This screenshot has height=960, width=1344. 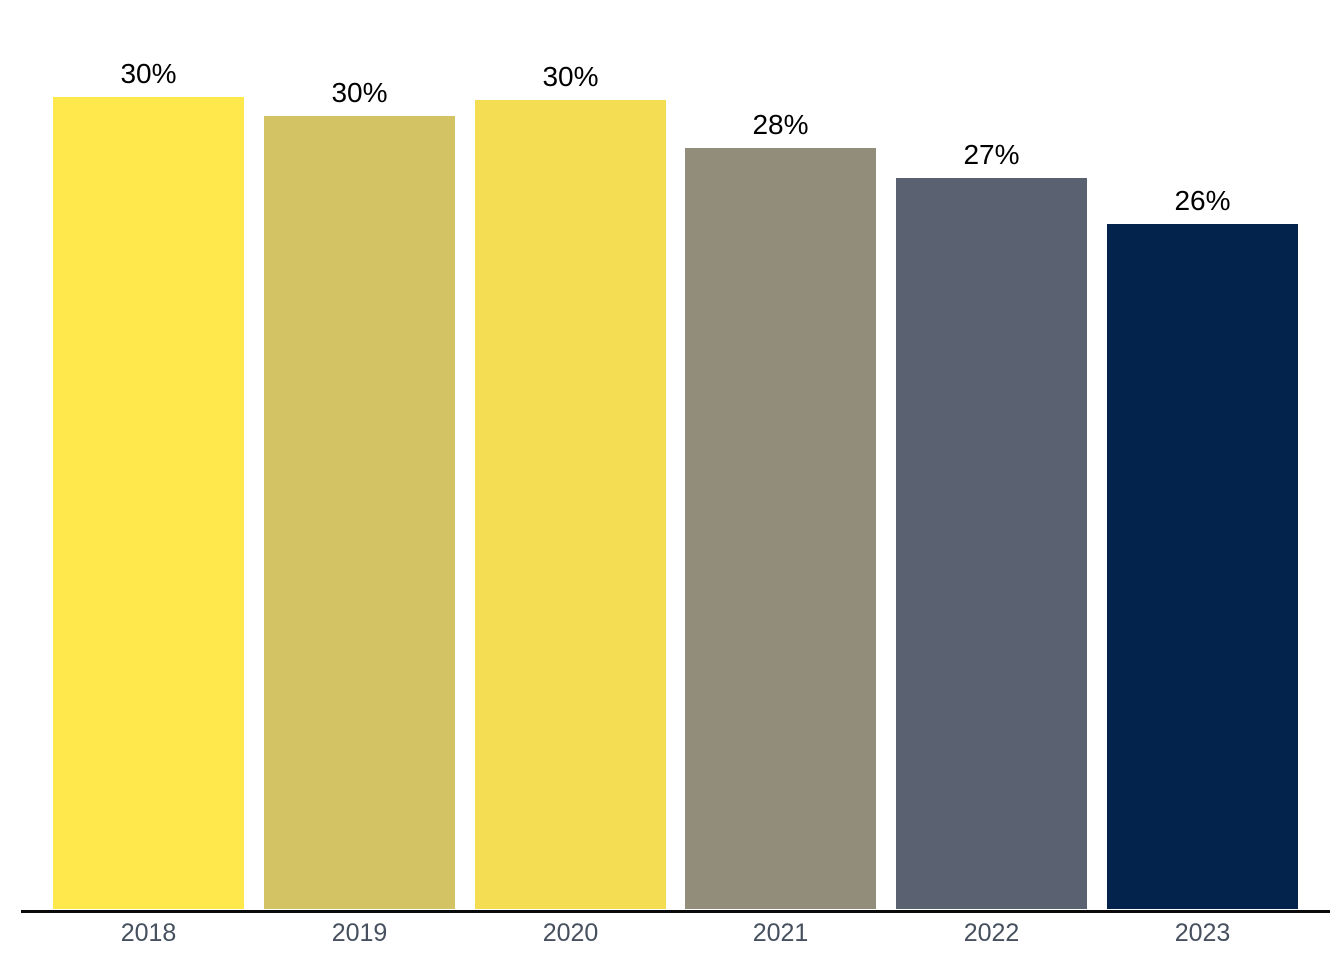 I want to click on x-tick-label-2019: 2019, so click(x=359, y=933).